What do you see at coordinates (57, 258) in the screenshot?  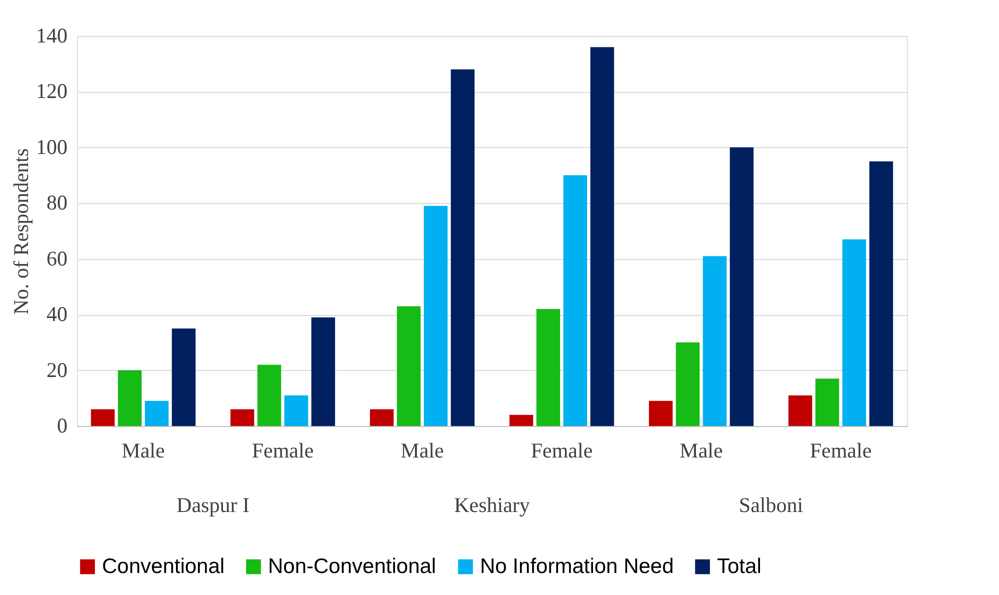 I see `y-tick-label: 60` at bounding box center [57, 258].